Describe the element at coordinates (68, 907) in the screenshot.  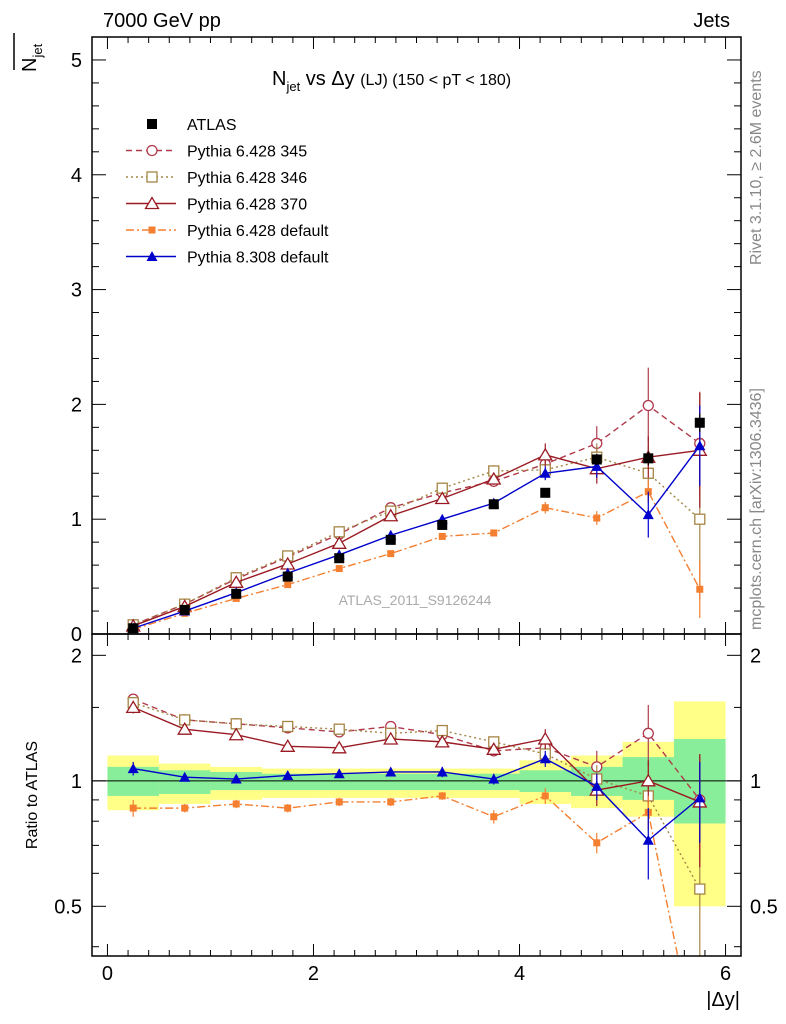
I see `ratio-y-tick-label: 0.5` at that location.